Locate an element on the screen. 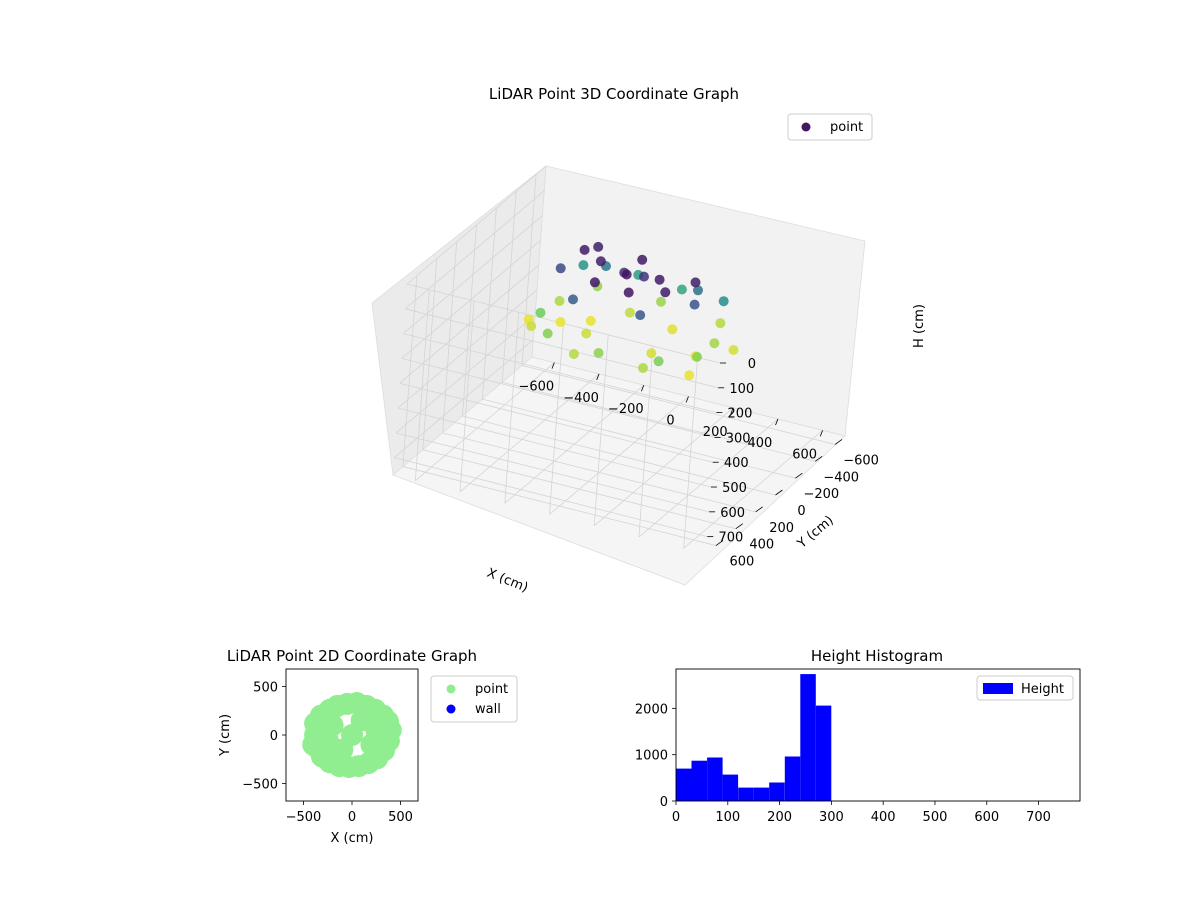 The width and height of the screenshot is (1200, 900). y-tick-label-hist: 1000 is located at coordinates (651, 756).